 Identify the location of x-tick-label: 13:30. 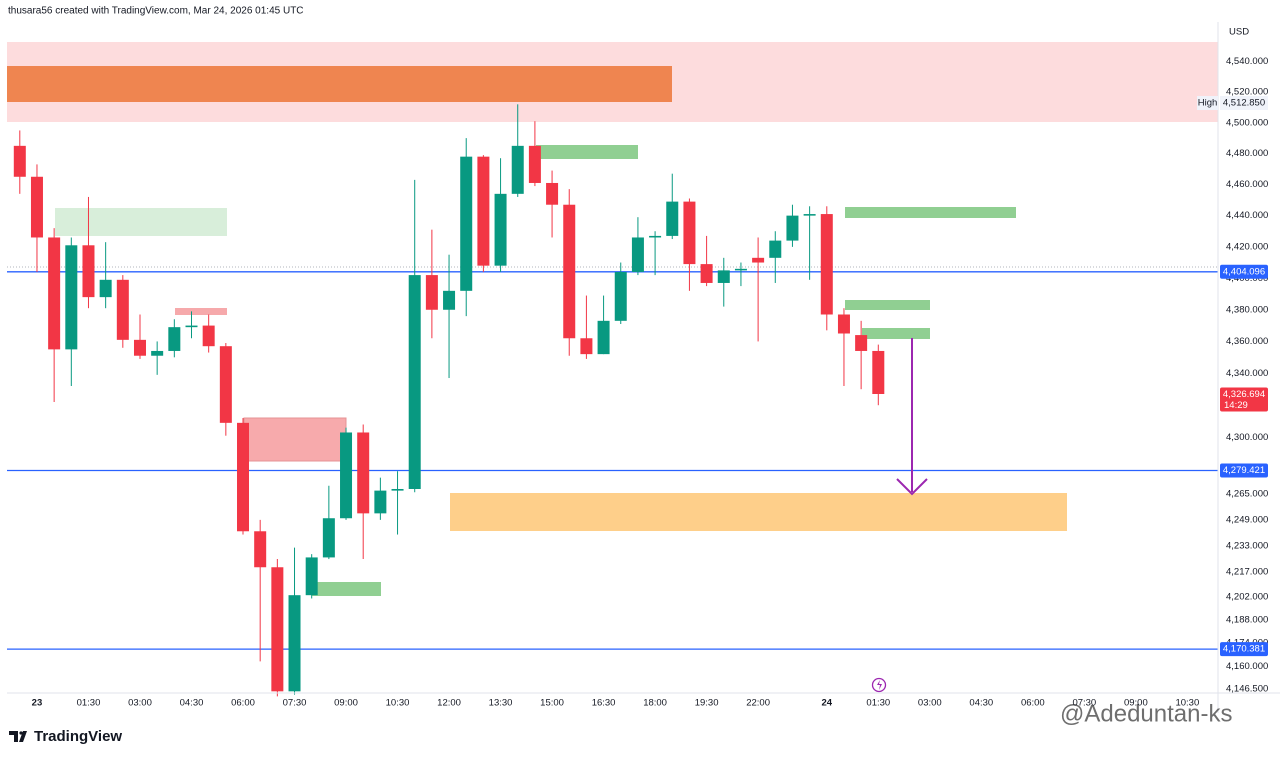
(501, 703).